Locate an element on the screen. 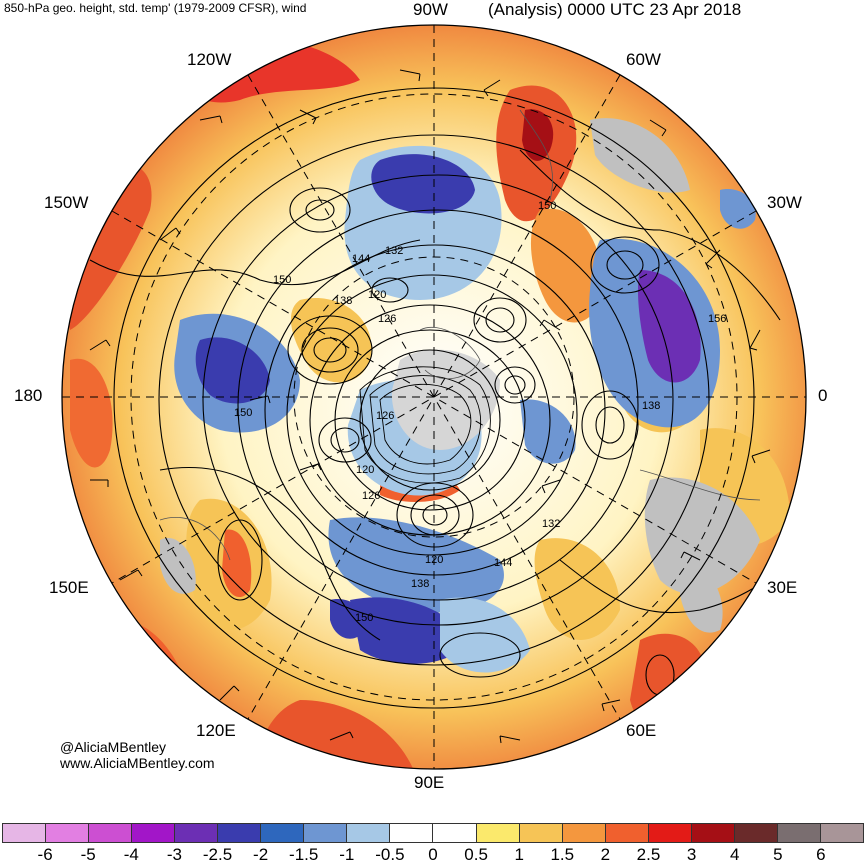 This screenshot has height=865, width=868. longitude-label: 120W is located at coordinates (209, 59).